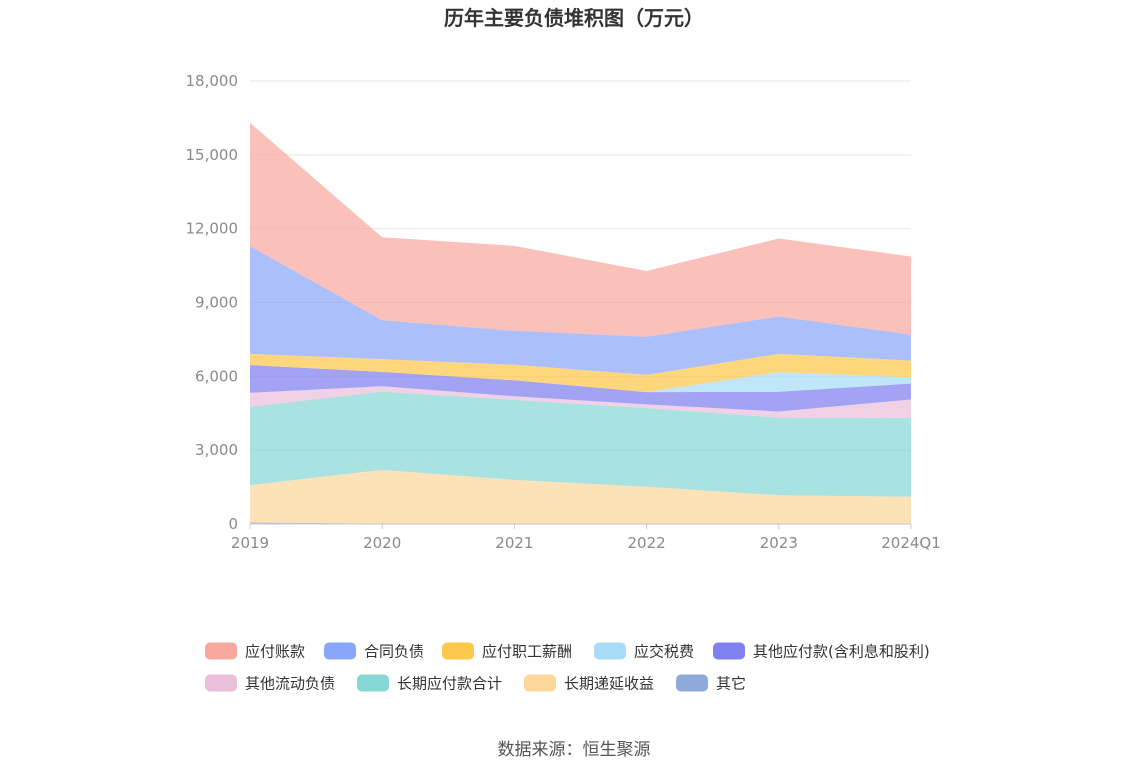  What do you see at coordinates (731, 684) in the screenshot?
I see `legend-label: 其它` at bounding box center [731, 684].